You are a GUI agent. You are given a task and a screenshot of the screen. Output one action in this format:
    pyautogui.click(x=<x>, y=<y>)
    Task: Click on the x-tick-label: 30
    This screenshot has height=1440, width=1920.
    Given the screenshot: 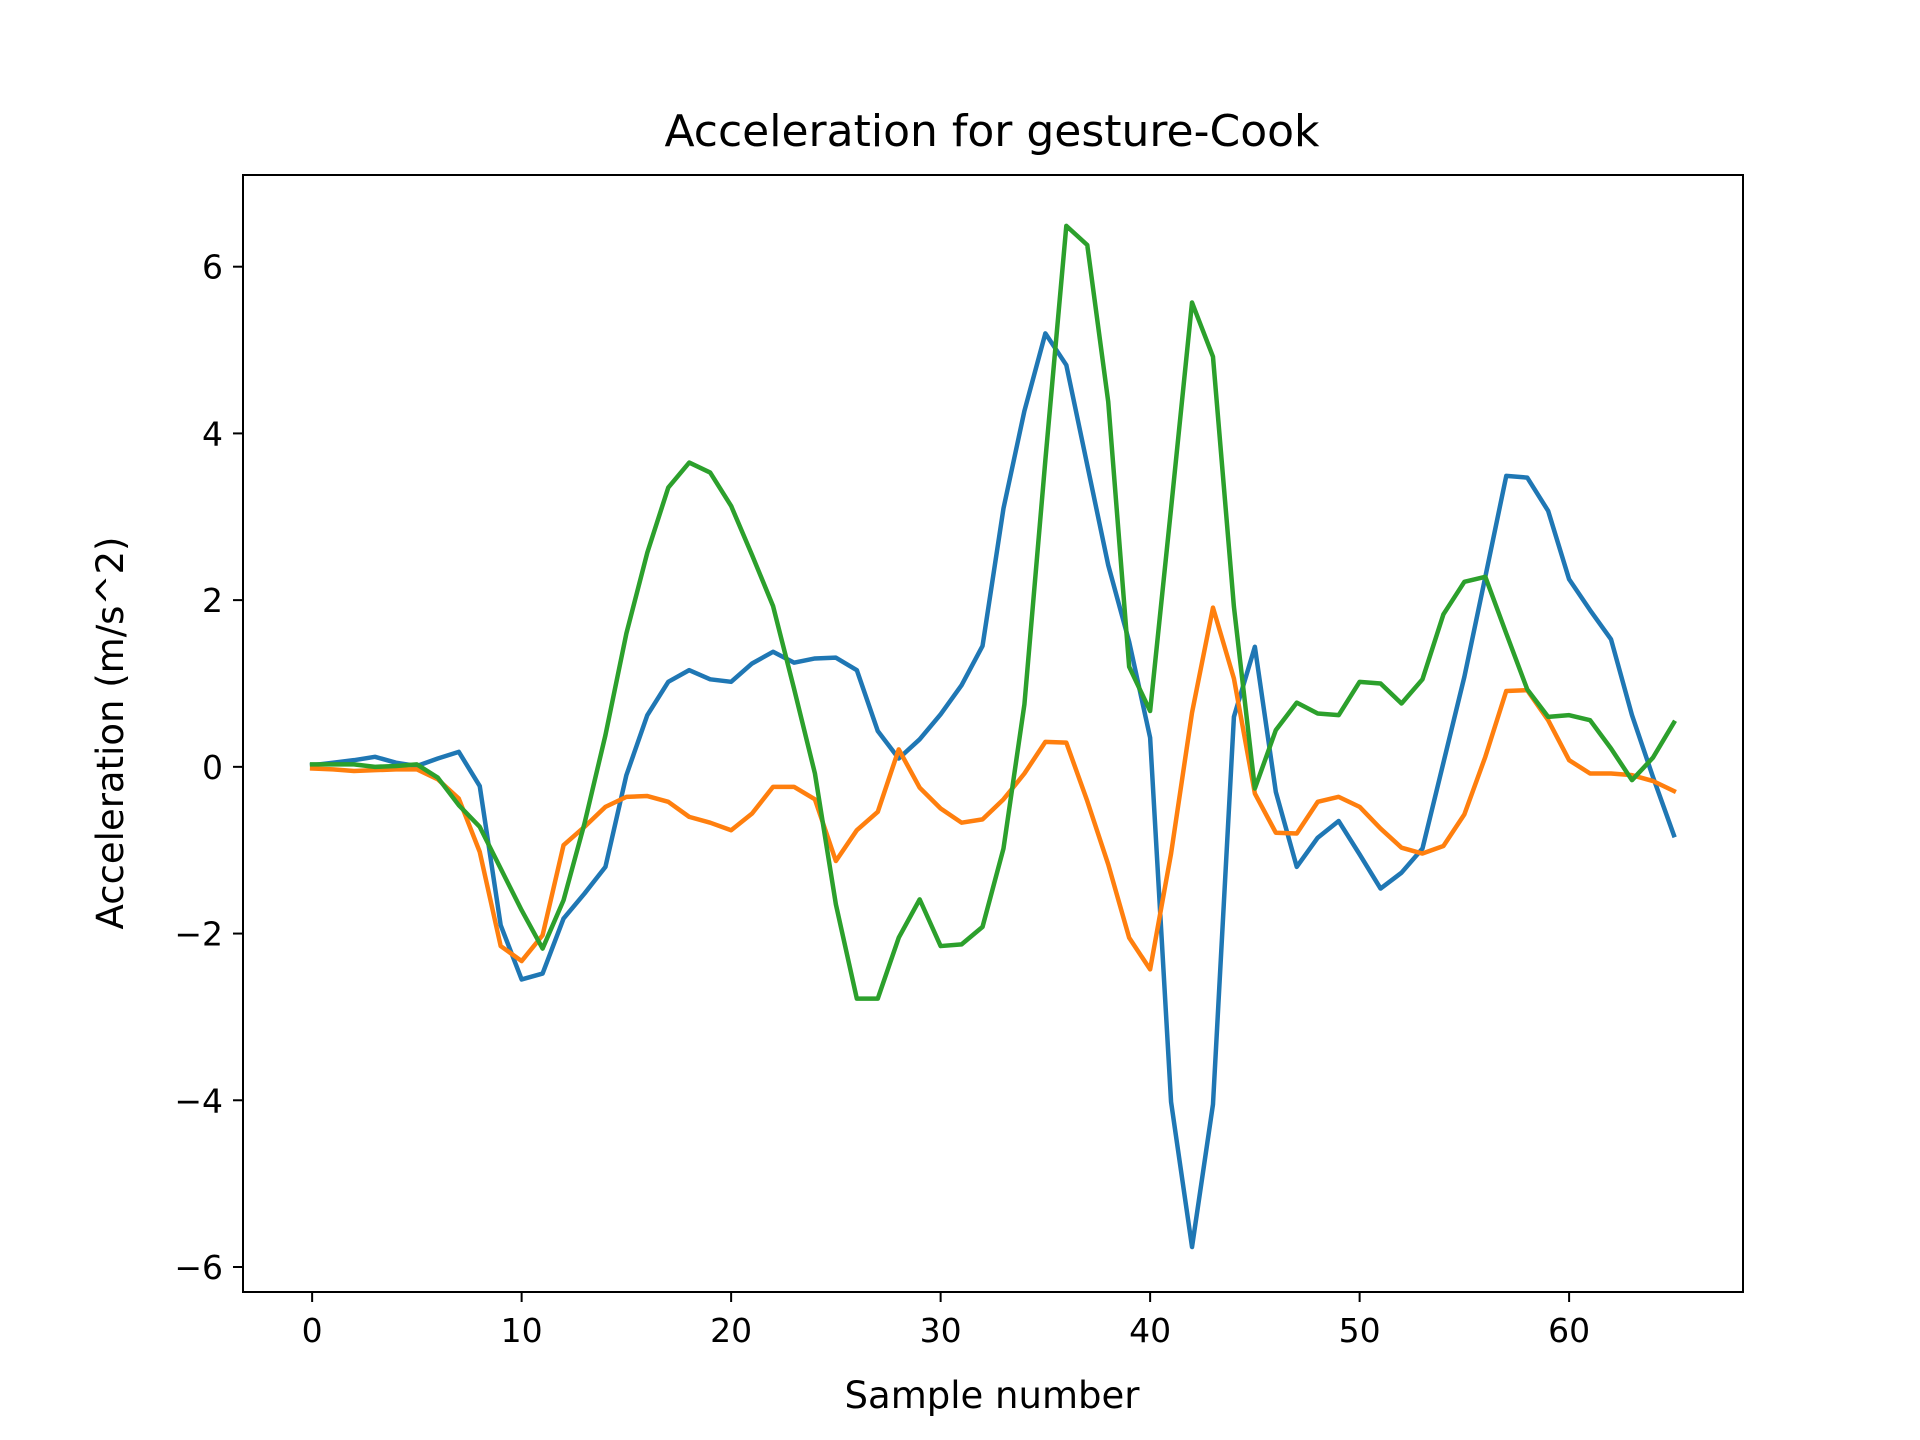 What is the action you would take?
    pyautogui.click(x=941, y=1330)
    